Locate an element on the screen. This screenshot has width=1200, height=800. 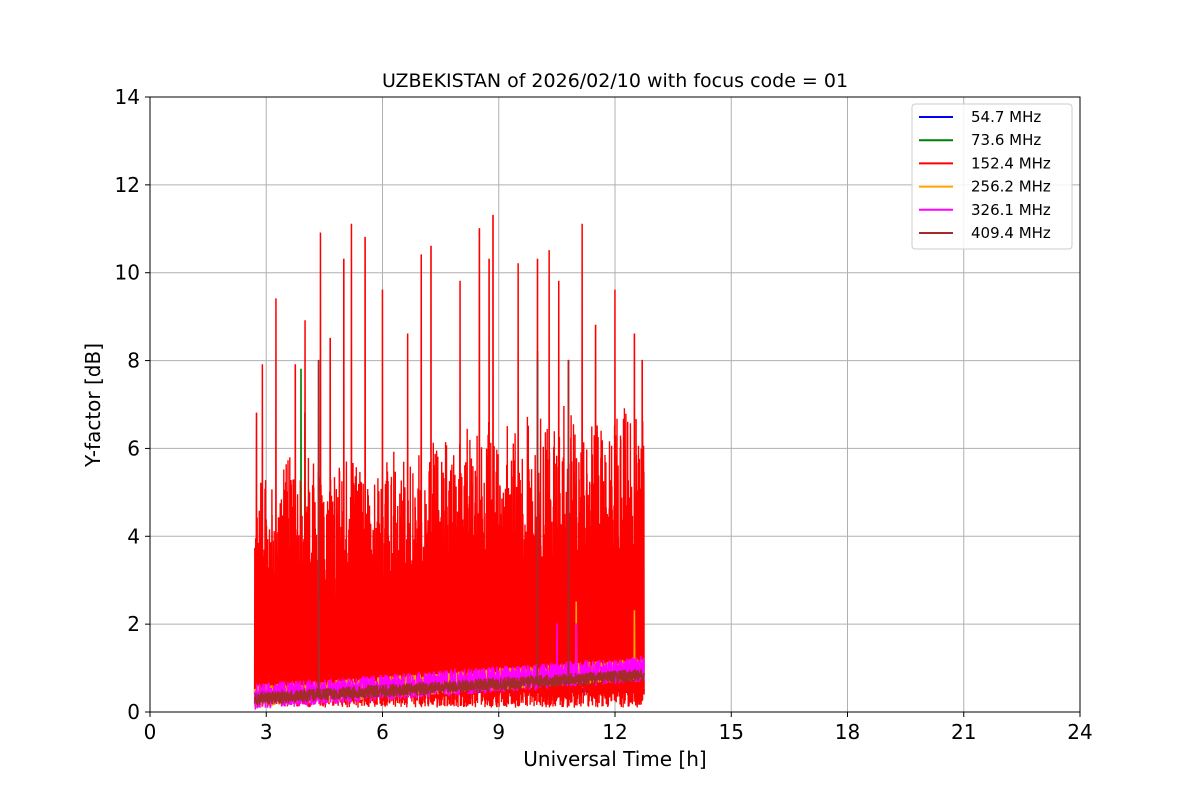
y-tick-label: 6 is located at coordinates (133, 448).